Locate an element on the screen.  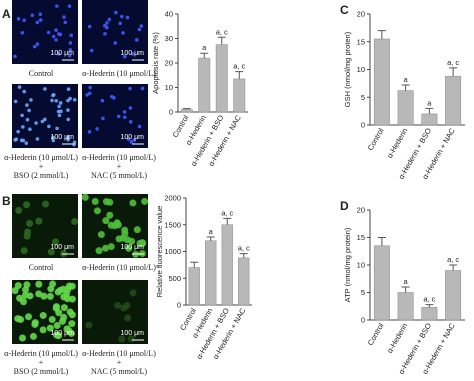
y-tick-label: 0 is located at coordinates (363, 125).